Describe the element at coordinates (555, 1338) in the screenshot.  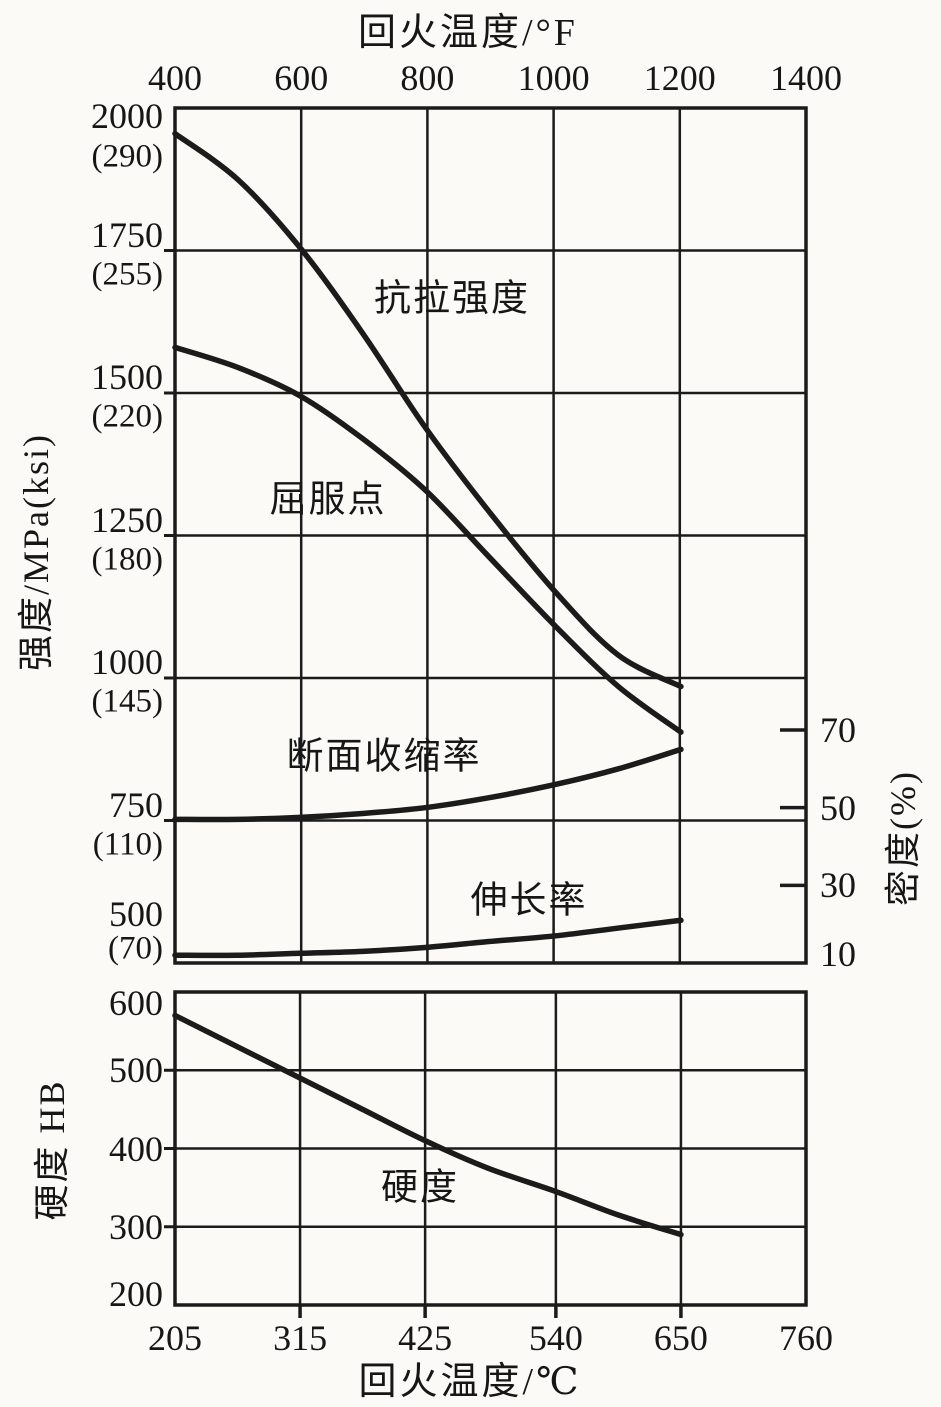
I see `bottom-x-tick-label: 540` at that location.